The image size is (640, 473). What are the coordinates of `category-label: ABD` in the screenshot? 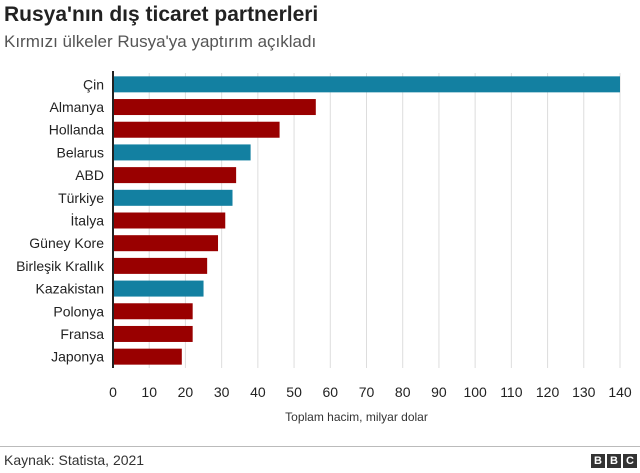 It's located at (89, 175).